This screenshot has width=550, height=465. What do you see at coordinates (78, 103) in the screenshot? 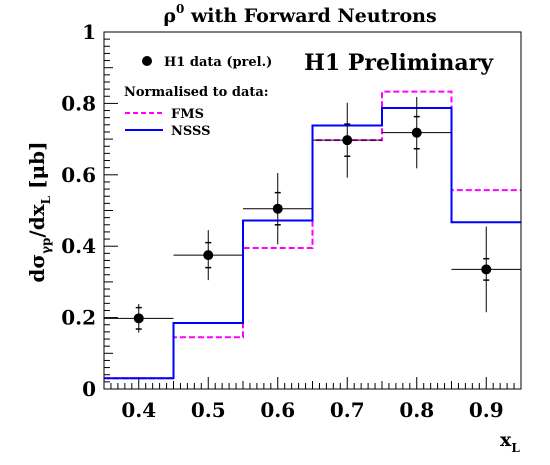
I see `y-tick-label: 0.8` at bounding box center [78, 103].